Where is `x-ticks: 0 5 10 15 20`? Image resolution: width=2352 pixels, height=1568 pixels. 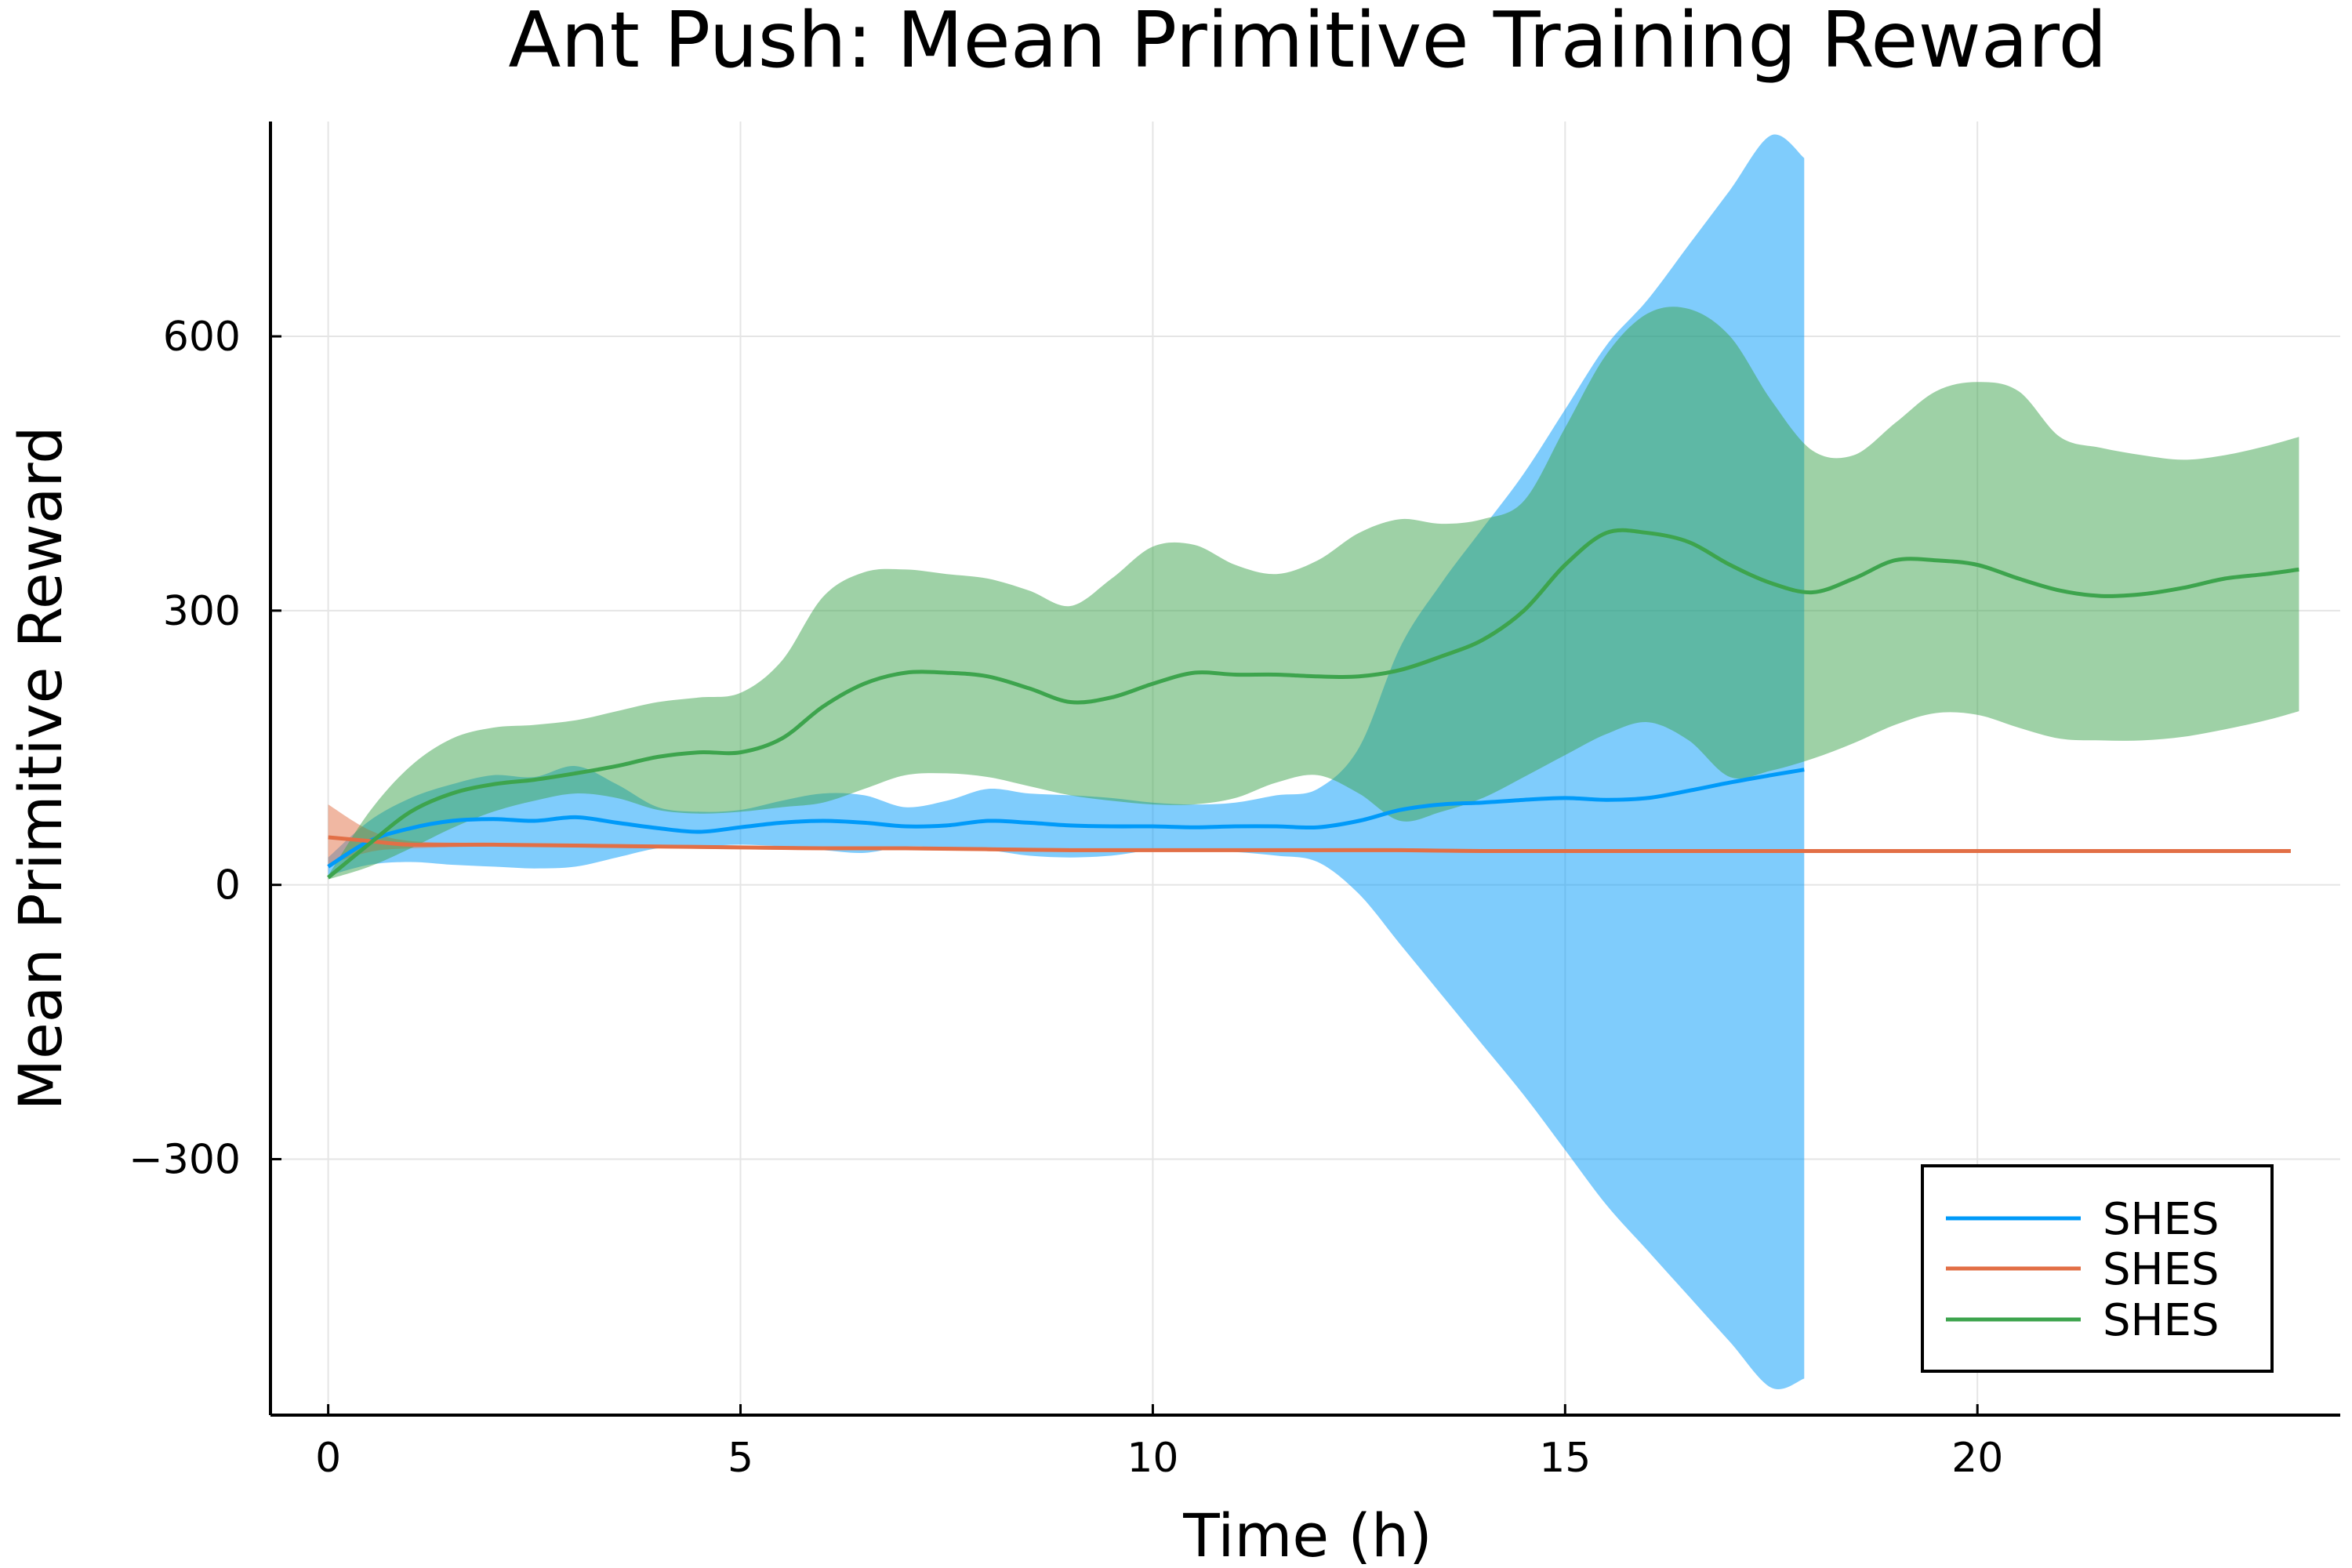 x-ticks: 0 5 10 15 20 is located at coordinates (1159, 1443).